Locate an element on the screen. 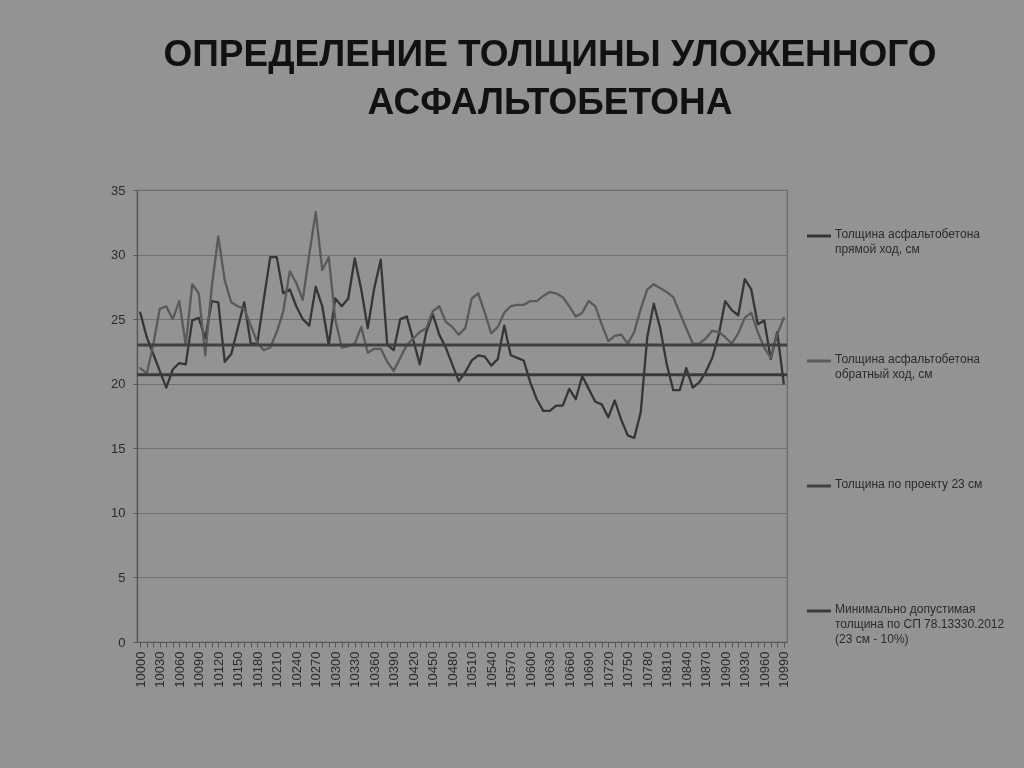 The width and height of the screenshot is (1024, 768). x-tick-label: 10870 is located at coordinates (706, 669).